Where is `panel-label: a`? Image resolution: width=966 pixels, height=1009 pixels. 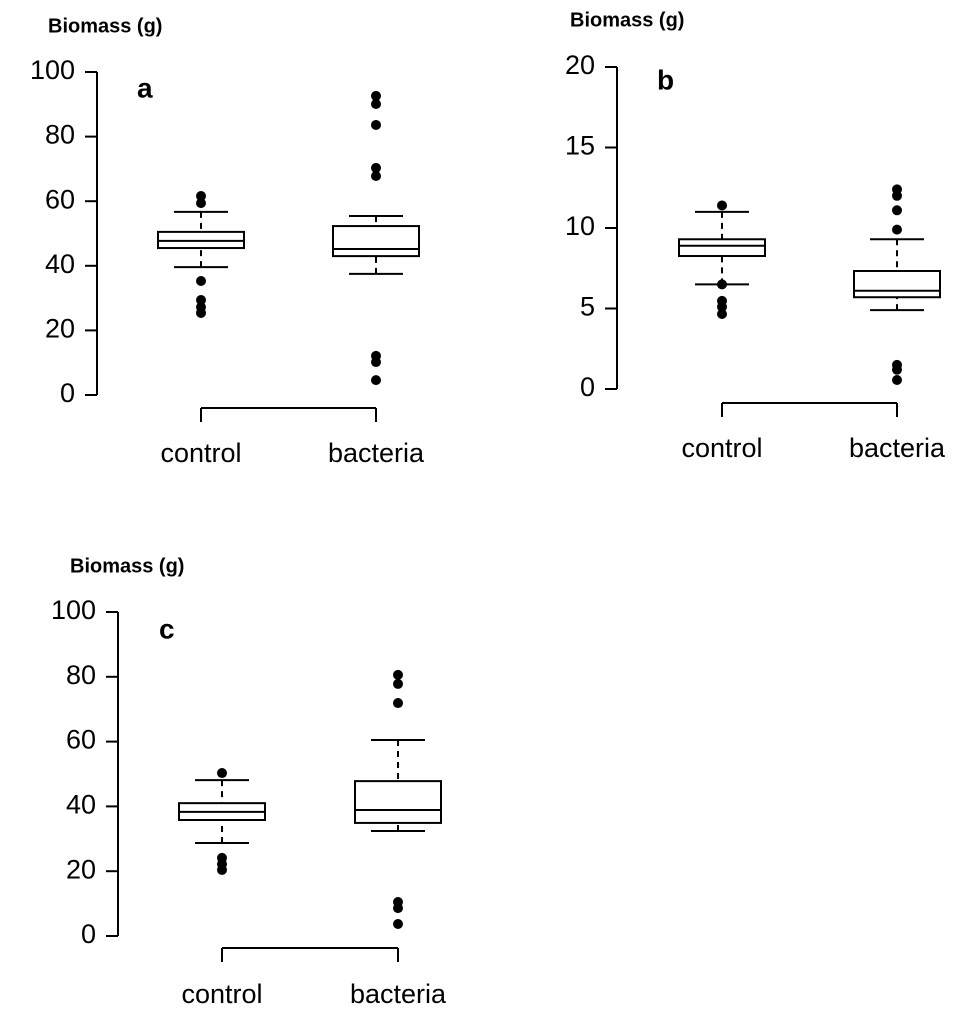
panel-label: a is located at coordinates (145, 87).